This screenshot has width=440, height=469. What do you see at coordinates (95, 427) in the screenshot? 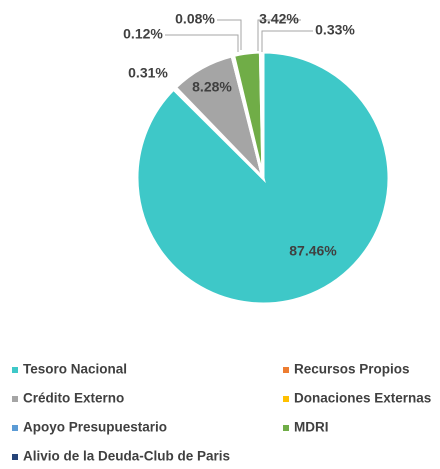
I see `legend-label: Apoyo Presupuestario` at bounding box center [95, 427].